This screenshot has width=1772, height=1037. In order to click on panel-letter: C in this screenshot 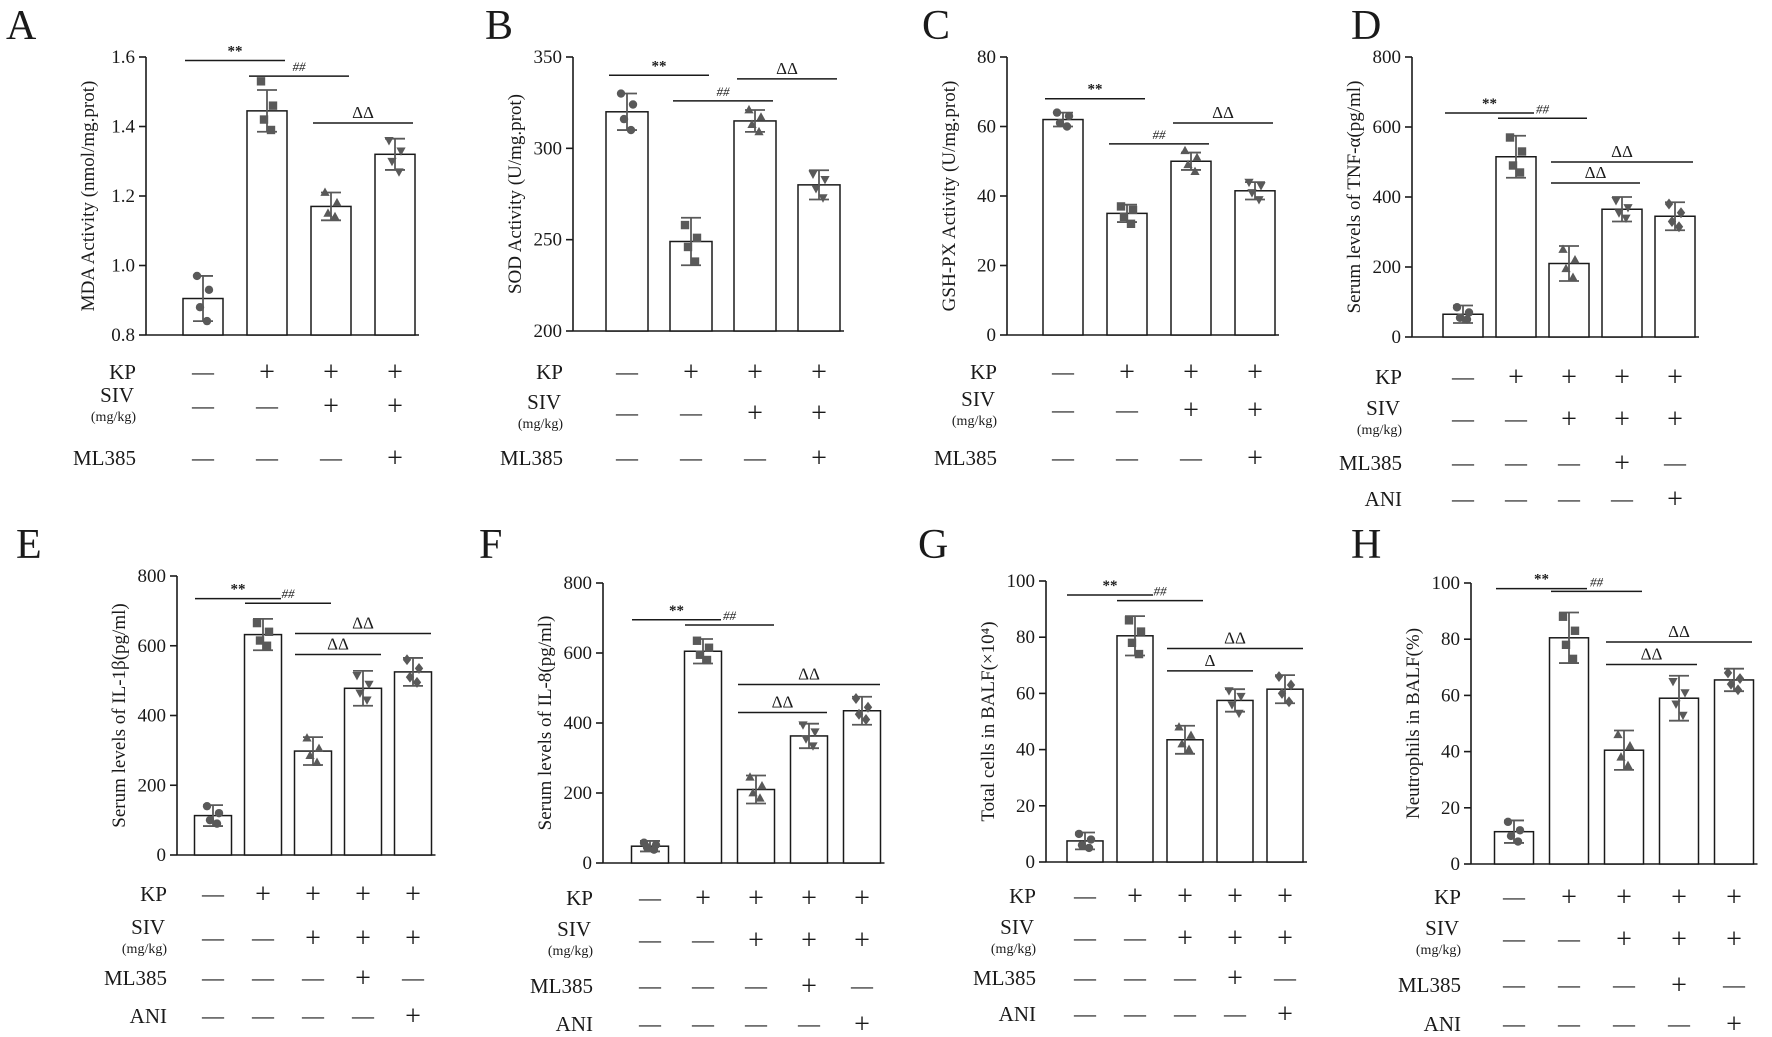, I will do `click(936, 26)`.